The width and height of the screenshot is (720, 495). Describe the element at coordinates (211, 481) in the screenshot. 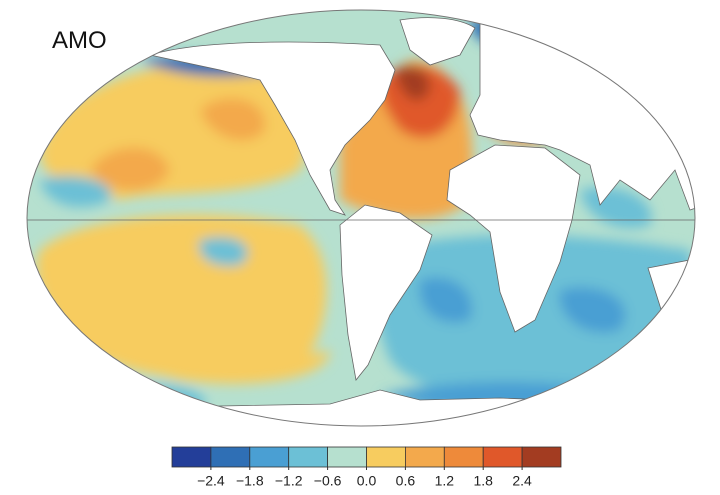

I see `colorbar-tick-label: −2.4` at that location.